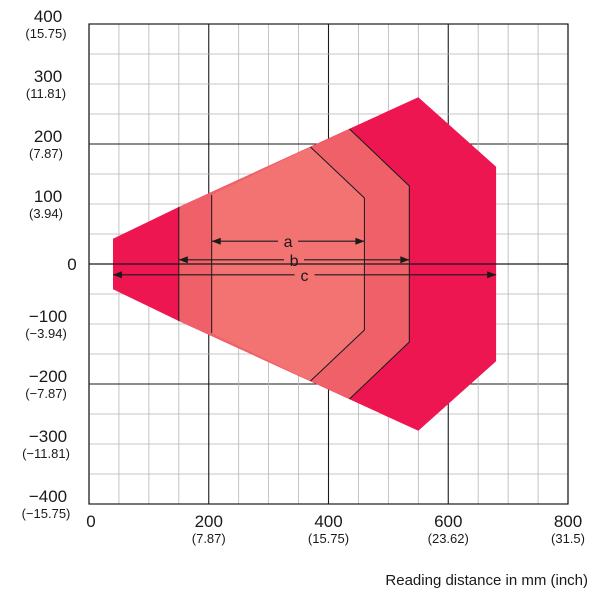  I want to click on y-tick-sublabel: (−15.75), so click(46, 513).